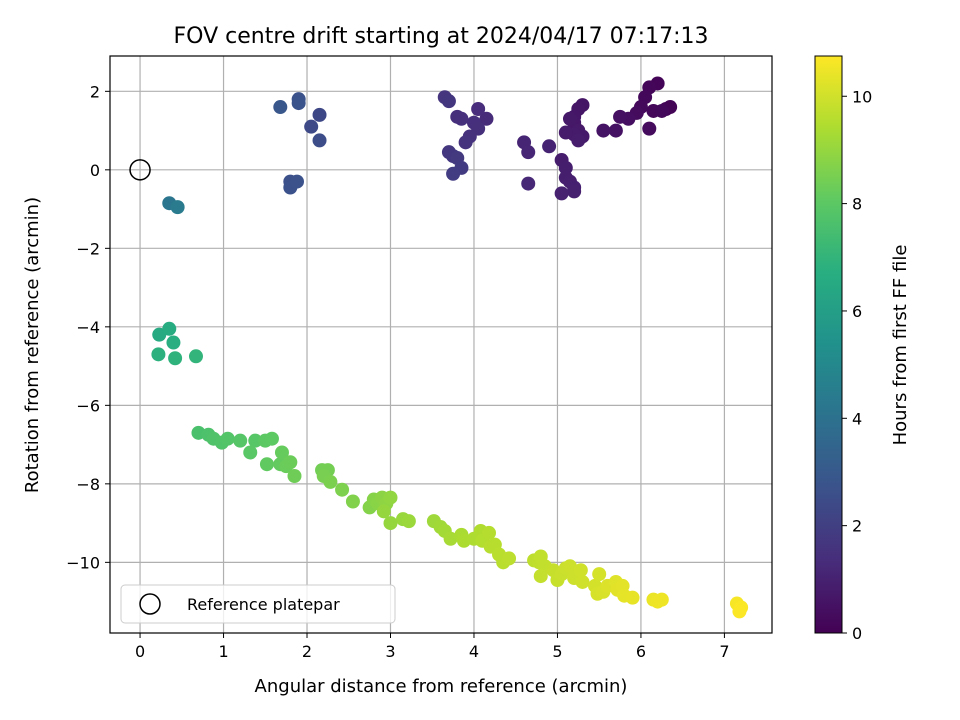 The width and height of the screenshot is (960, 720). Describe the element at coordinates (857, 526) in the screenshot. I see `colorbar-tick-label: 2` at that location.